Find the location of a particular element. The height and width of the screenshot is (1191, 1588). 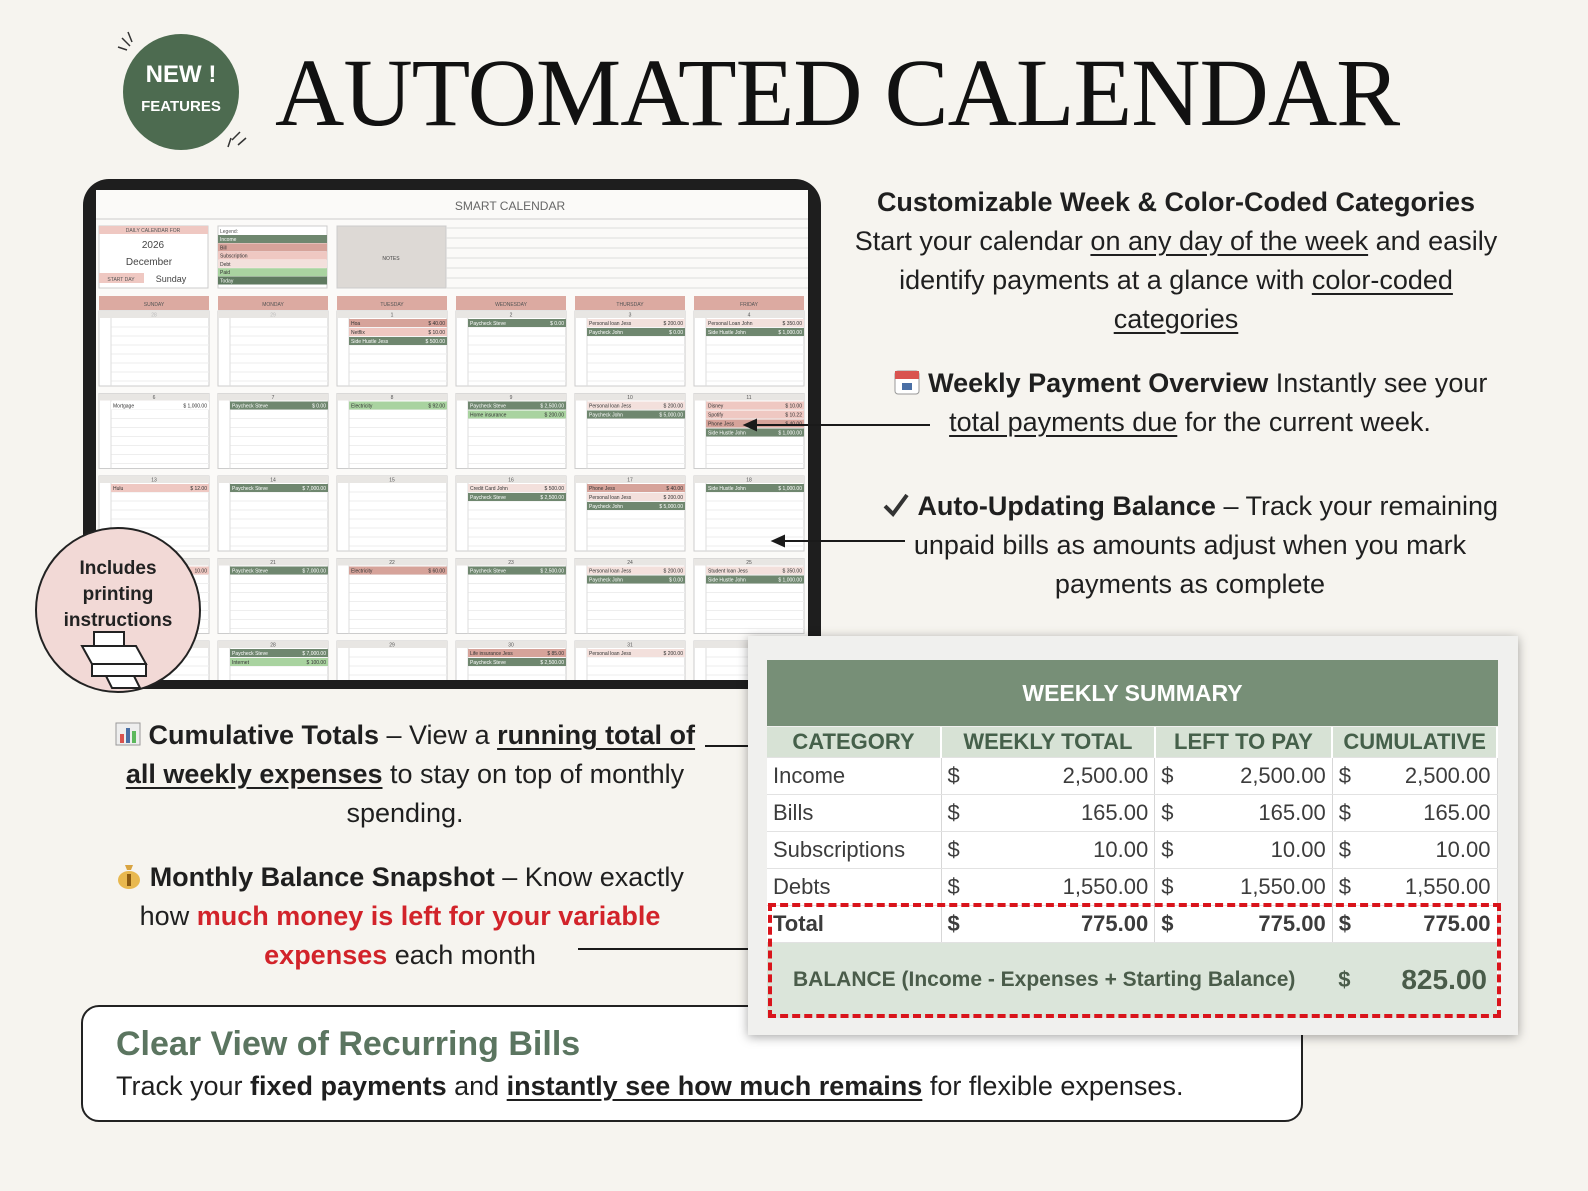

feature-link: total payments due is located at coordinates (1063, 422).